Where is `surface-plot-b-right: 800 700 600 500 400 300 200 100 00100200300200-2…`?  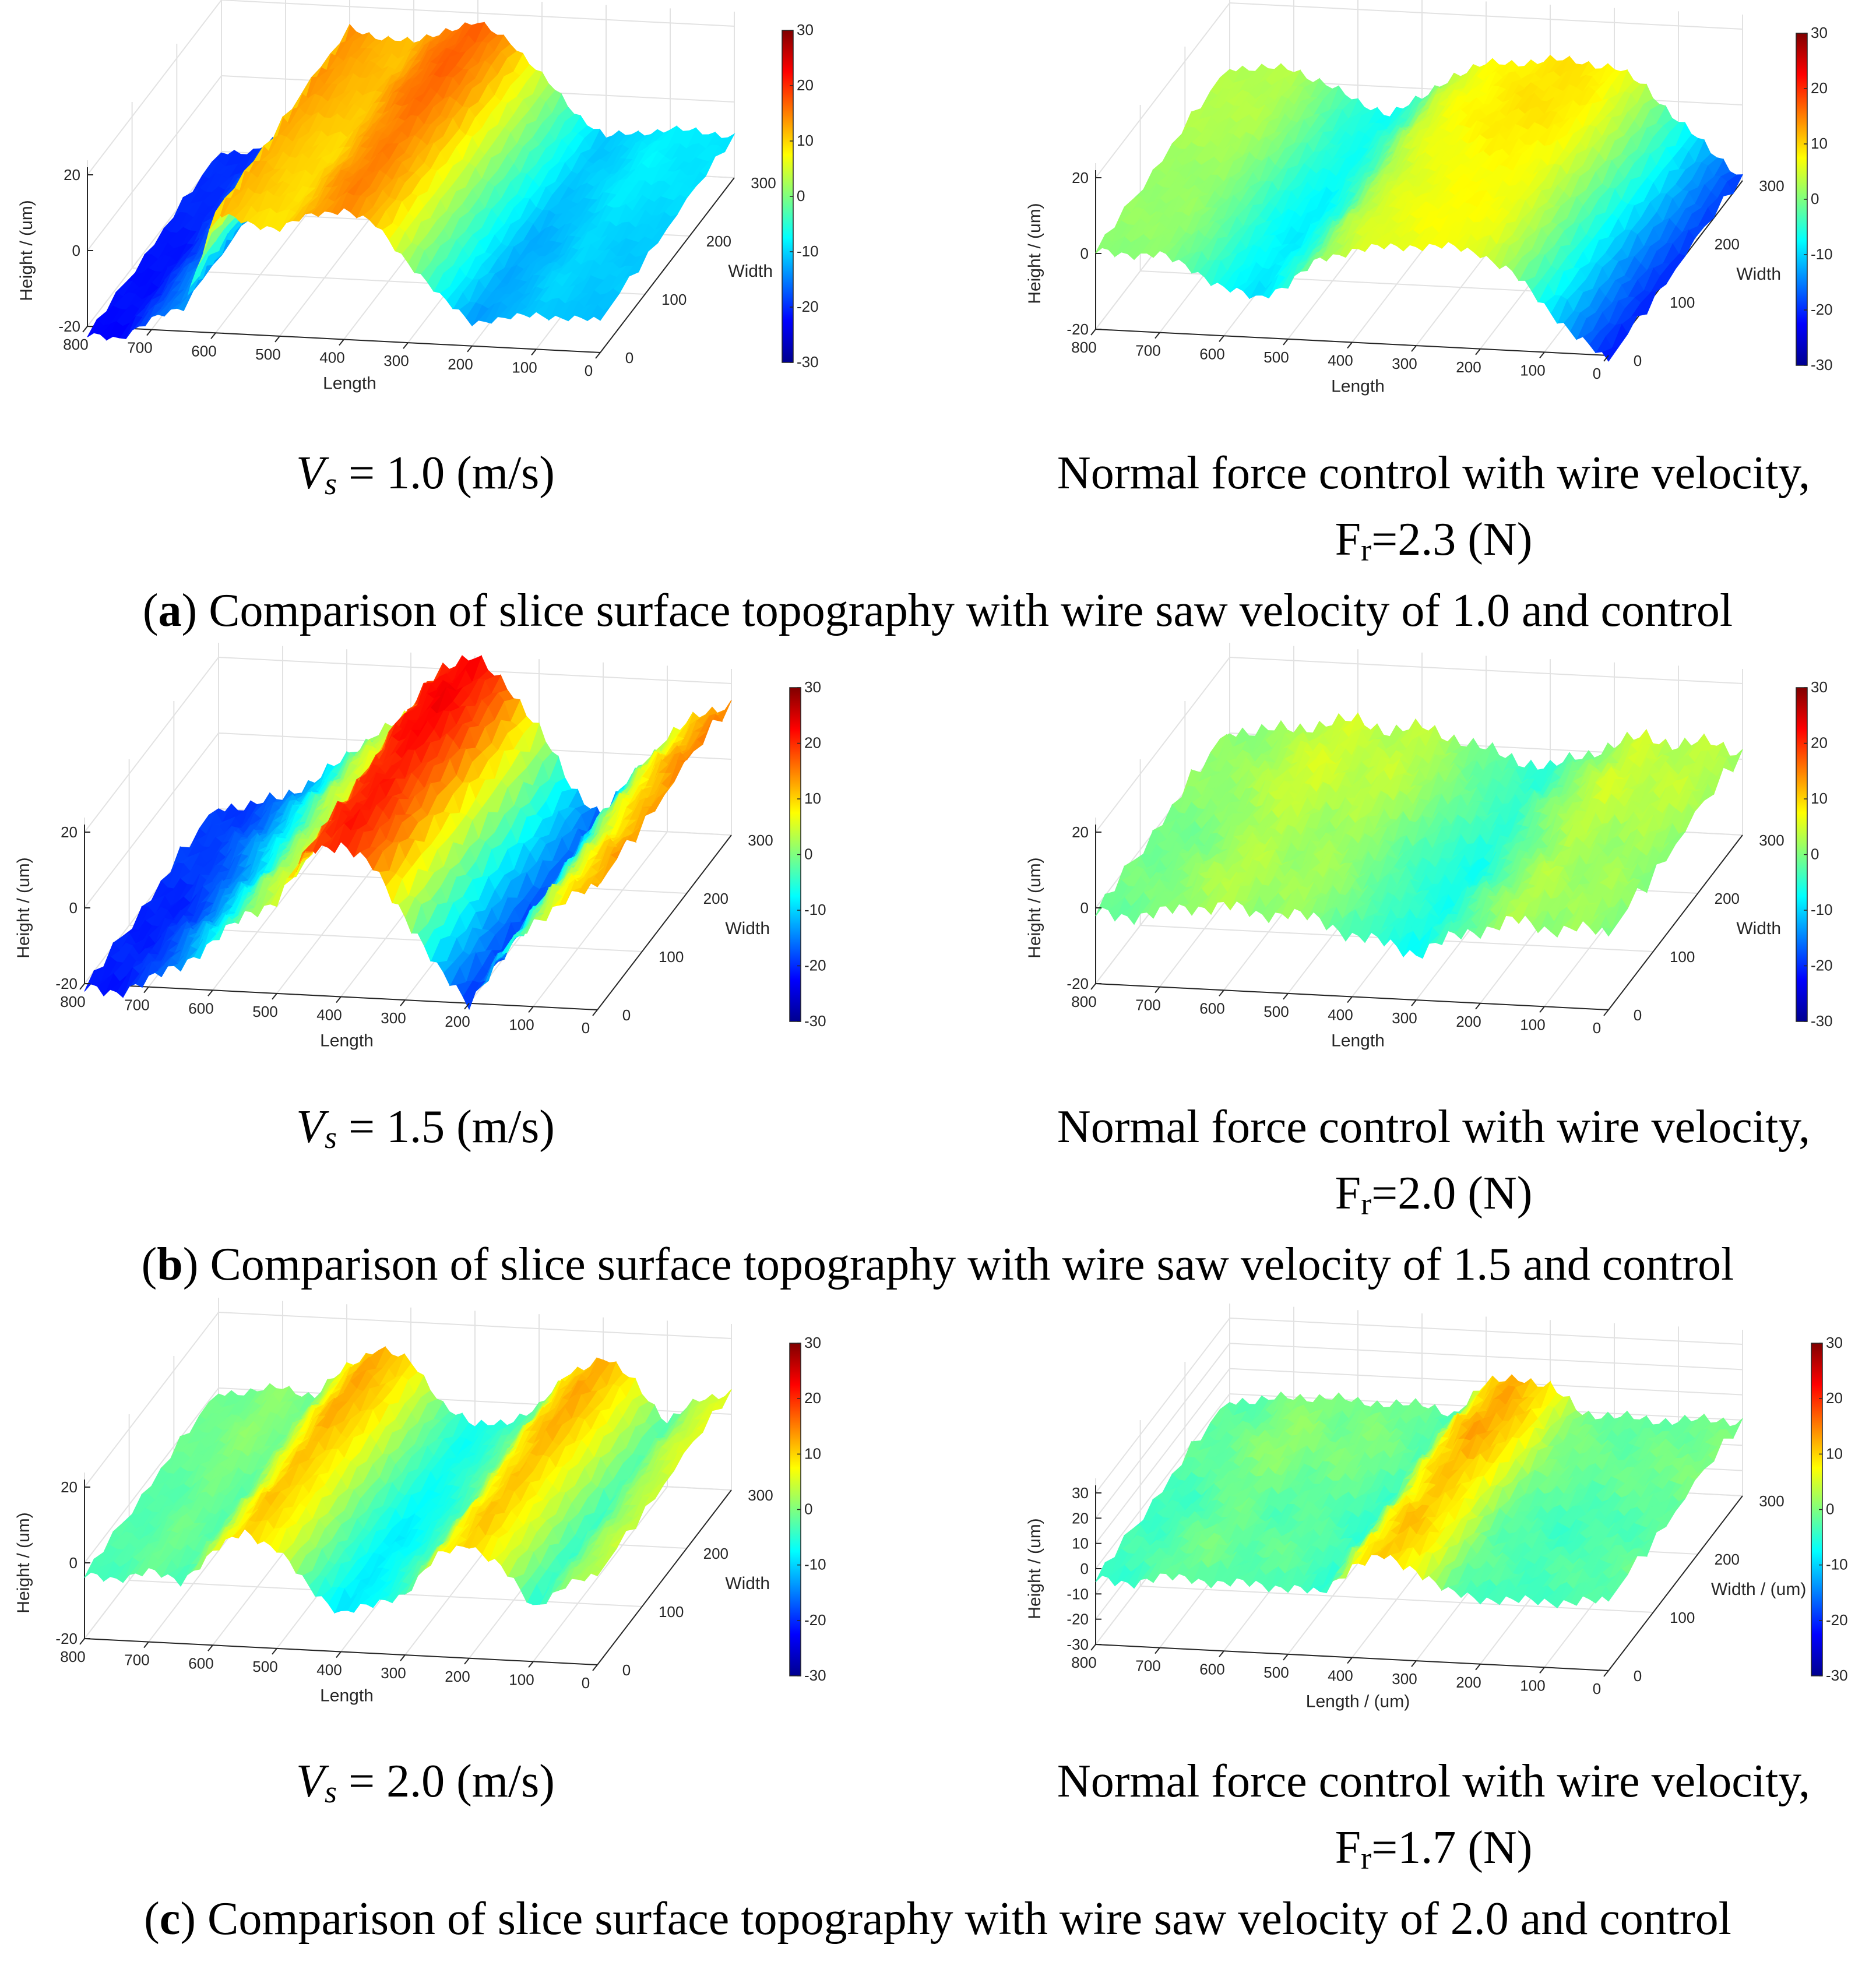 surface-plot-b-right: 800 700 600 500 400 300 200 100 00100200300200-2… is located at coordinates (1429, 847).